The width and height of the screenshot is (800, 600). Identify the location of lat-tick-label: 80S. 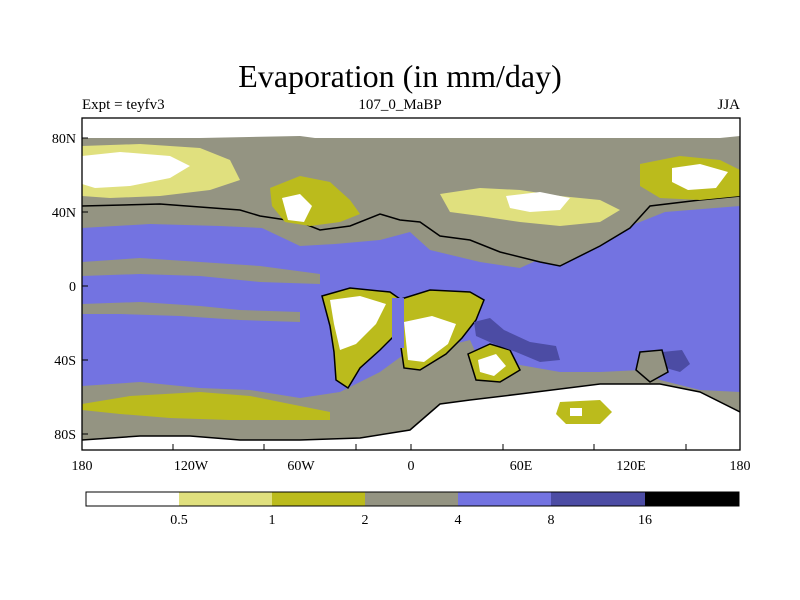
(65, 435).